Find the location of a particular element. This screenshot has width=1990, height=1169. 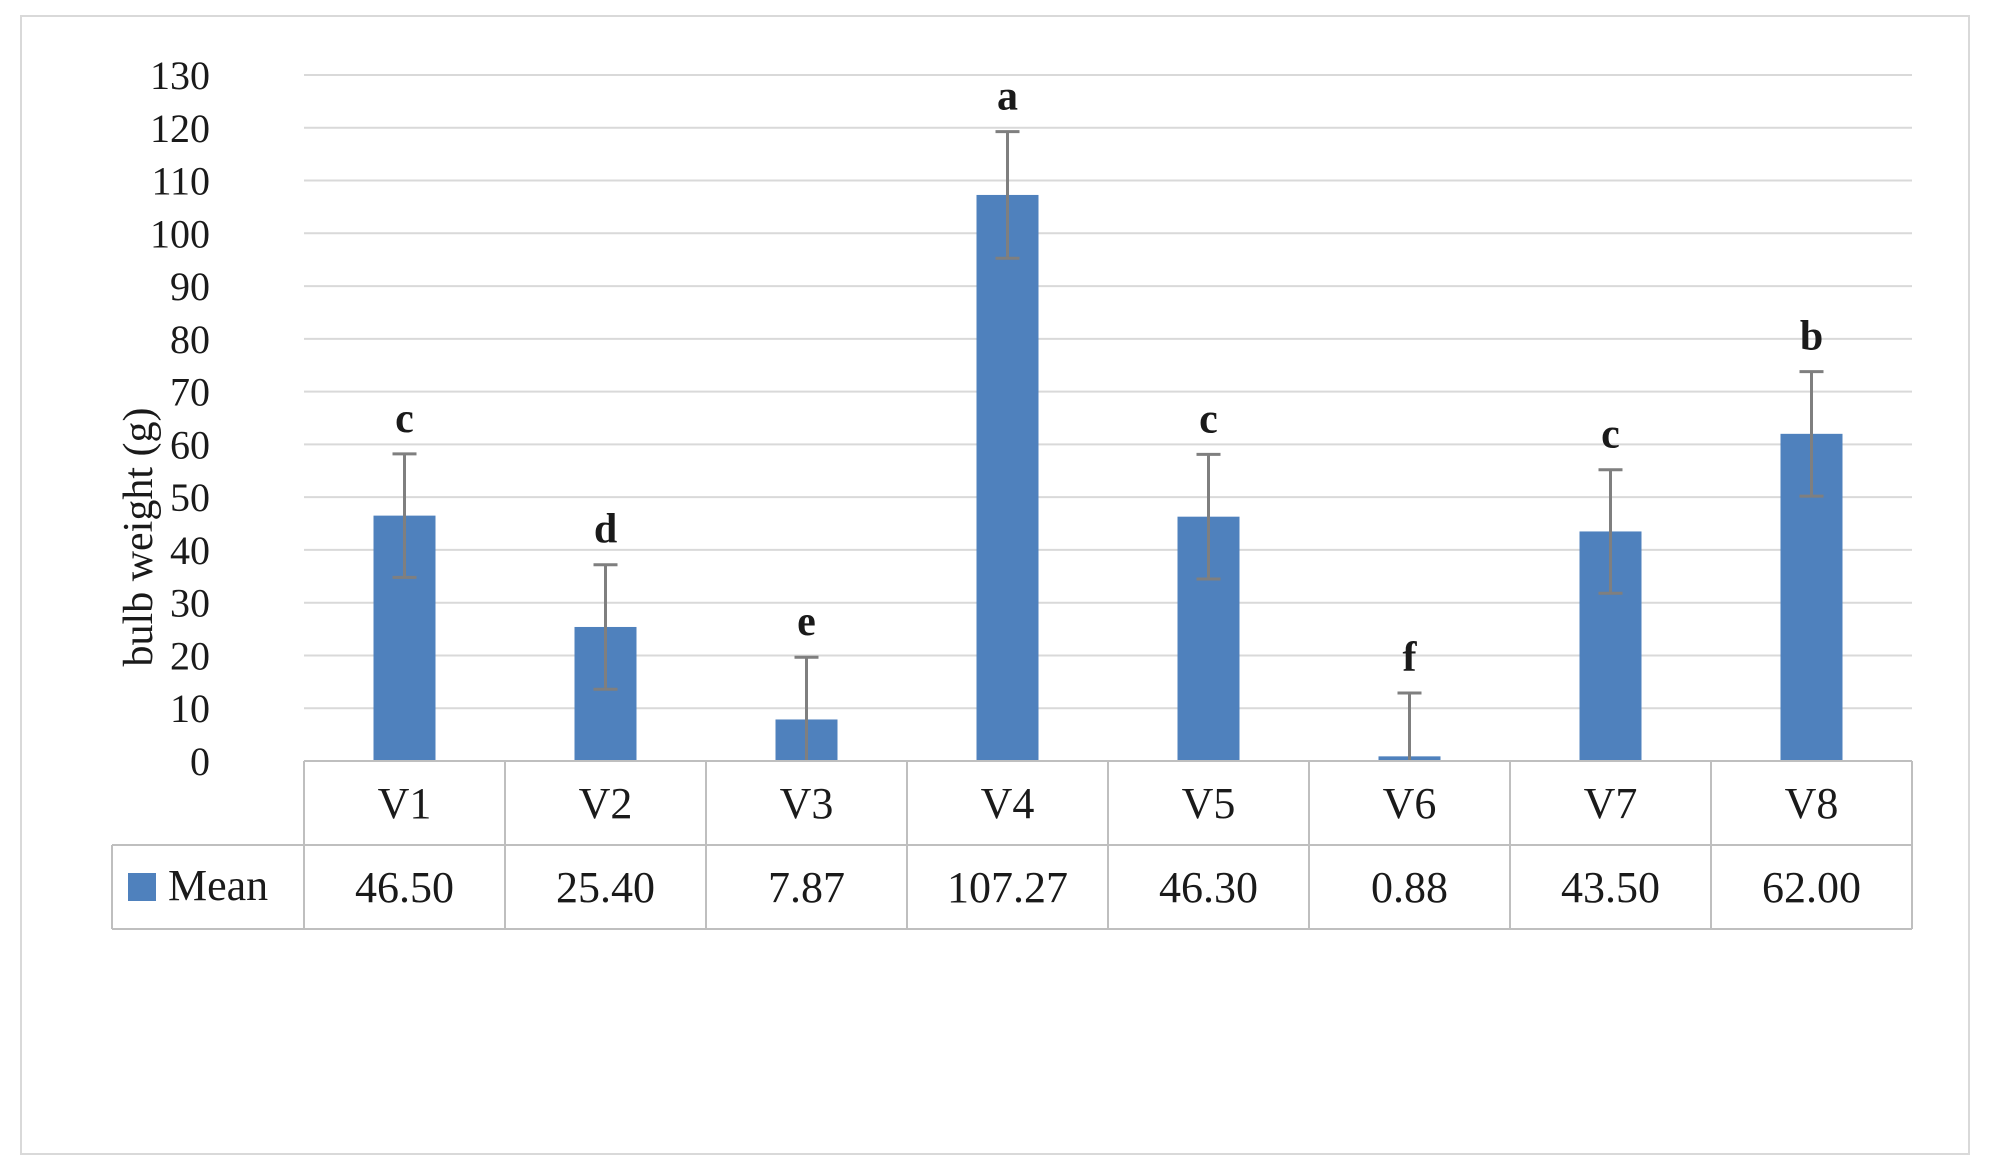

y-tick-label: 110 is located at coordinates (180, 181).